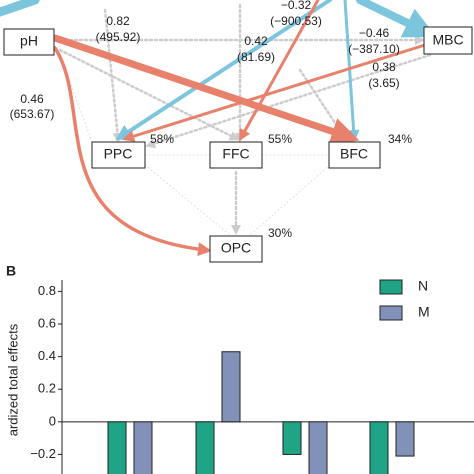 This screenshot has height=474, width=474. I want to click on node-label: MBC, so click(447, 40).